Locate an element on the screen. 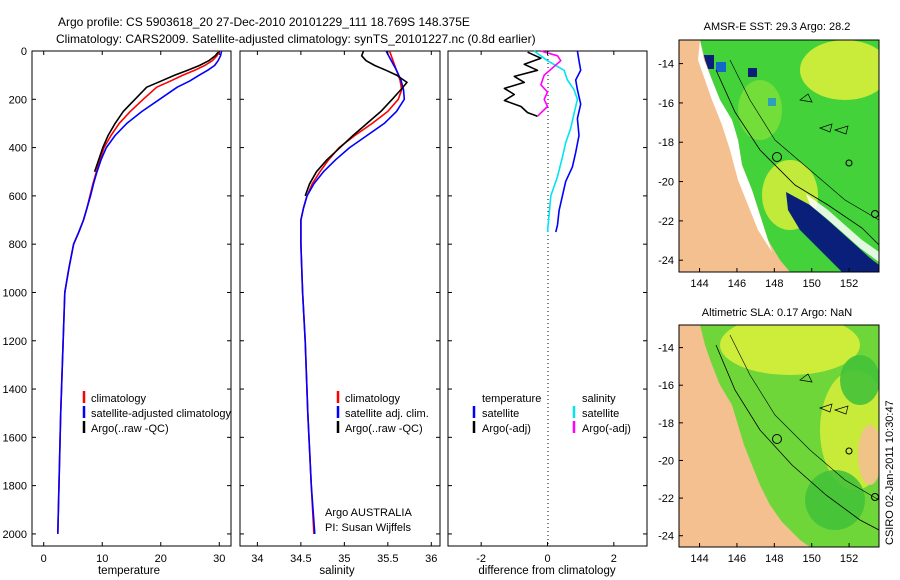 Image resolution: width=900 pixels, height=580 pixels. credit-timestamp: CSIRO 02-Jan-2011 10:30:47 is located at coordinates (890, 472).